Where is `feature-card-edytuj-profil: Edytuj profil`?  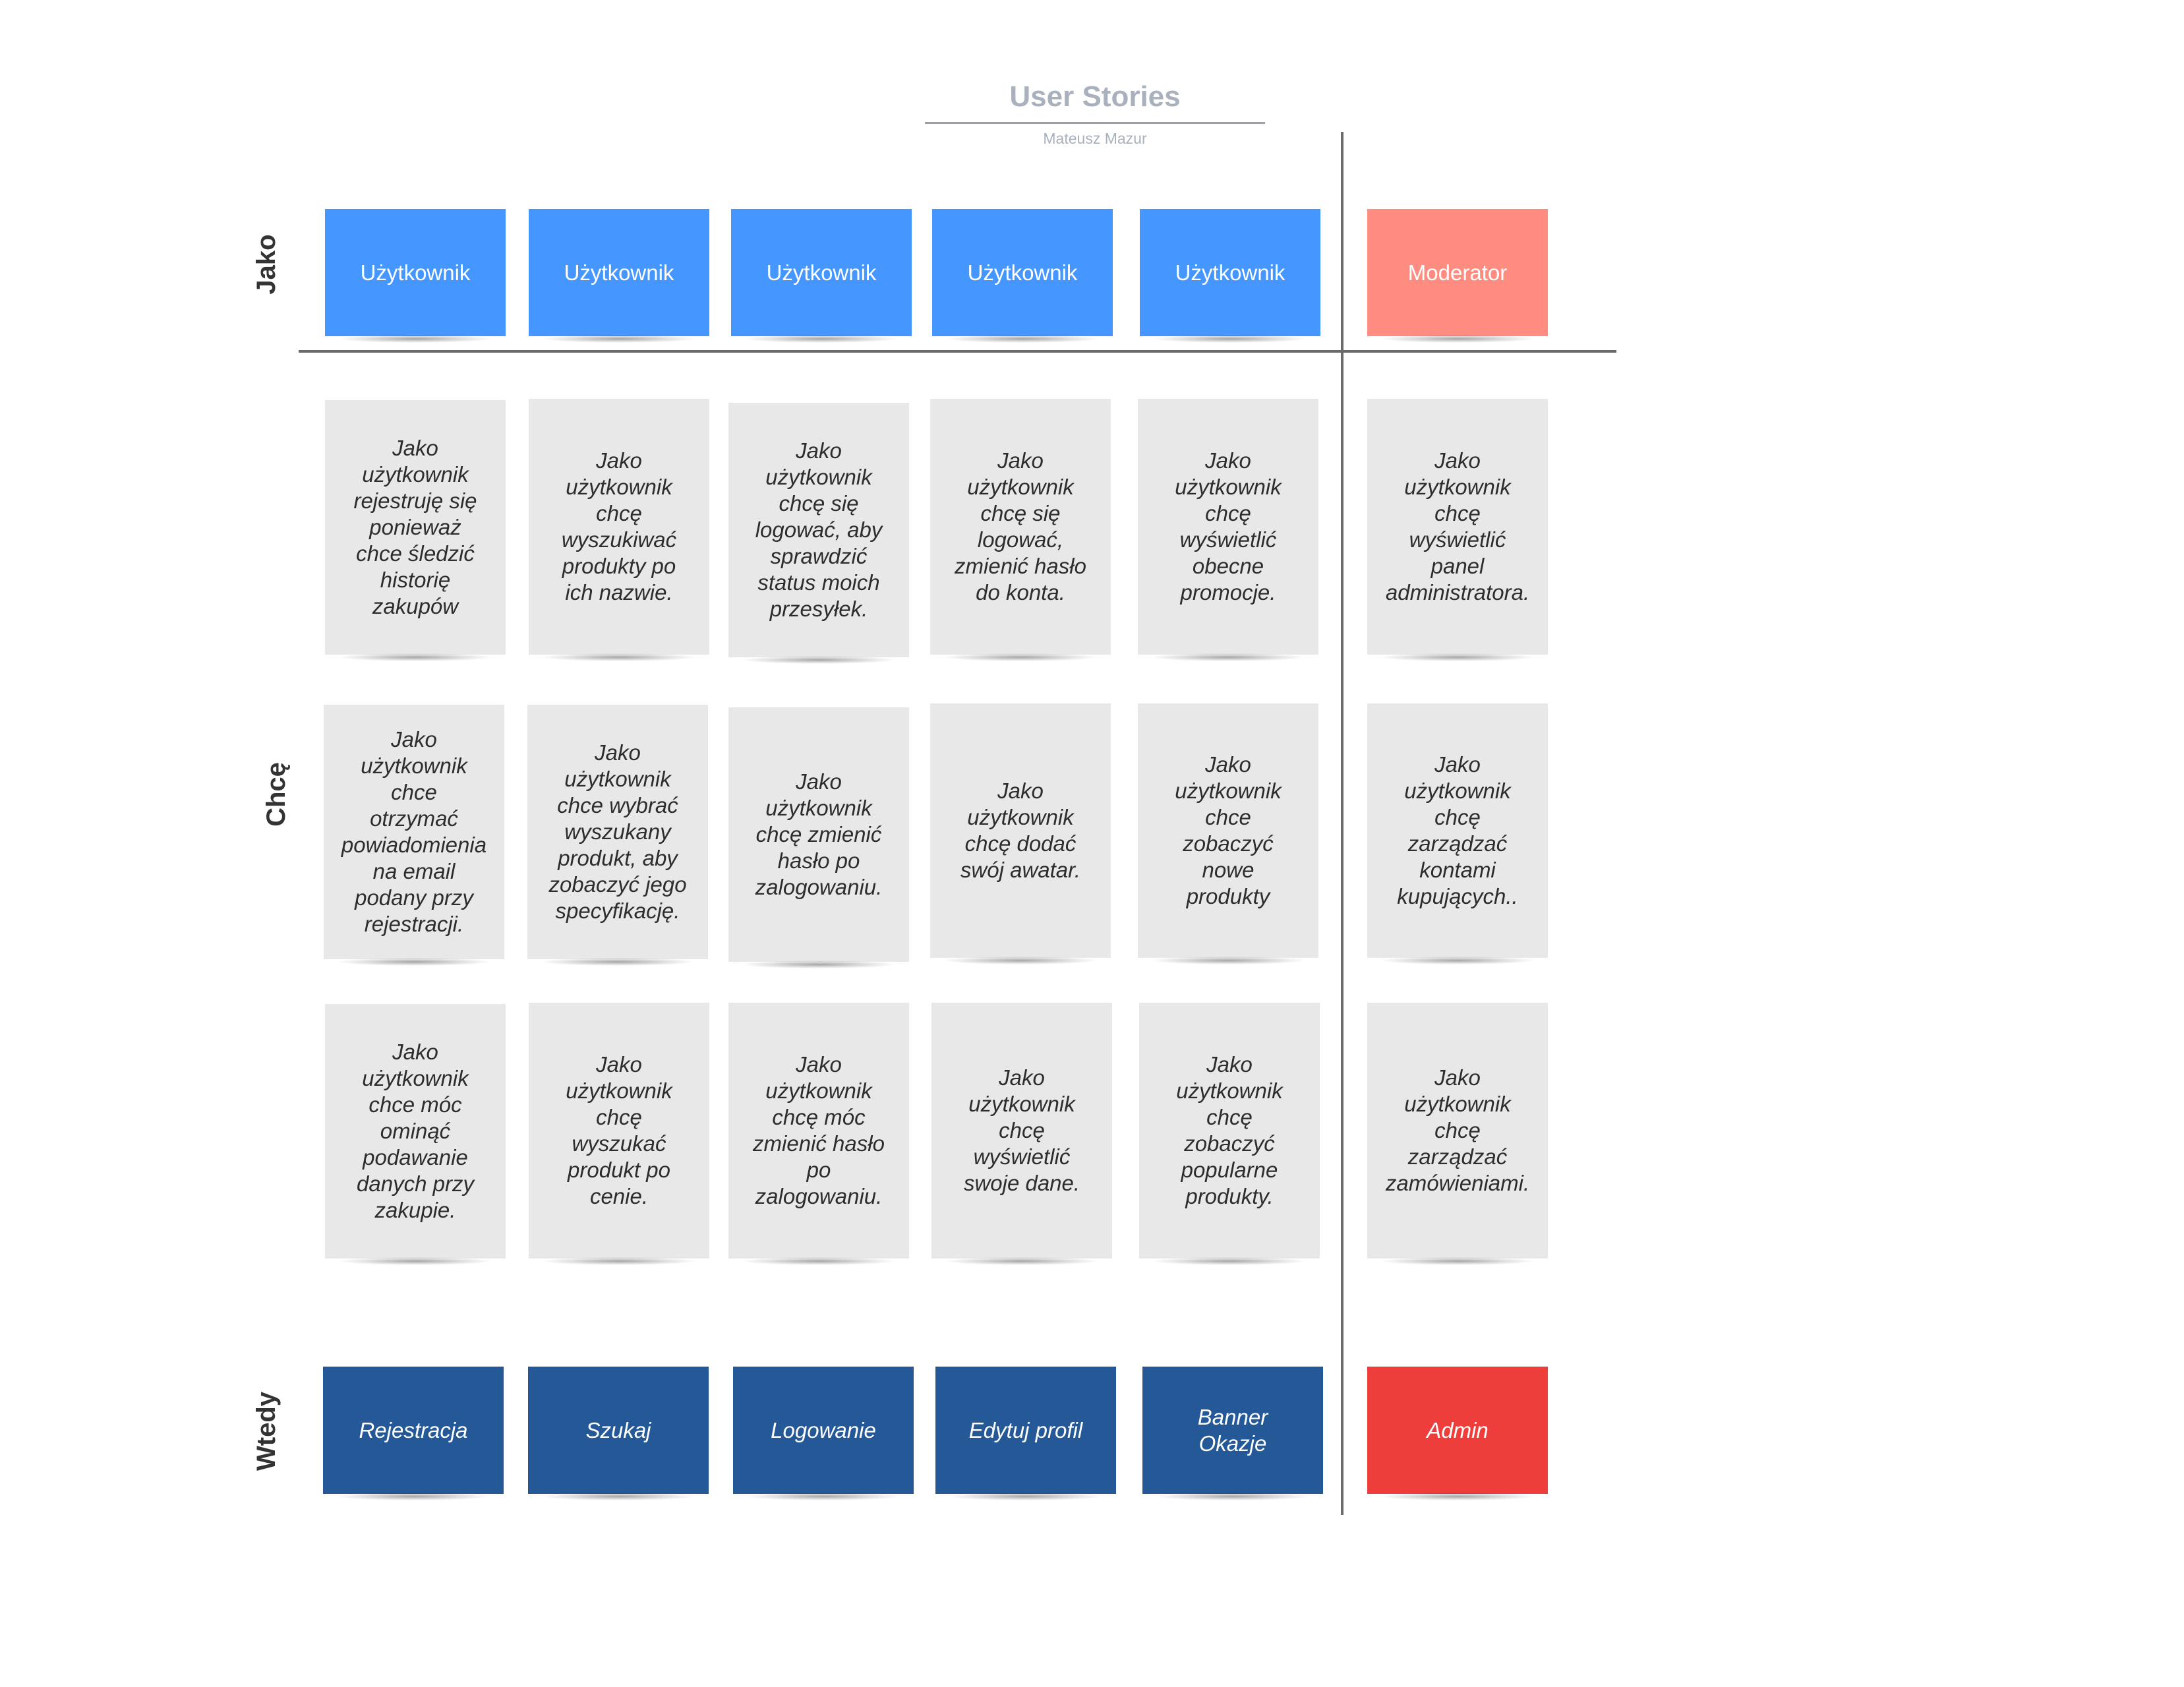 feature-card-edytuj-profil: Edytuj profil is located at coordinates (1025, 1433).